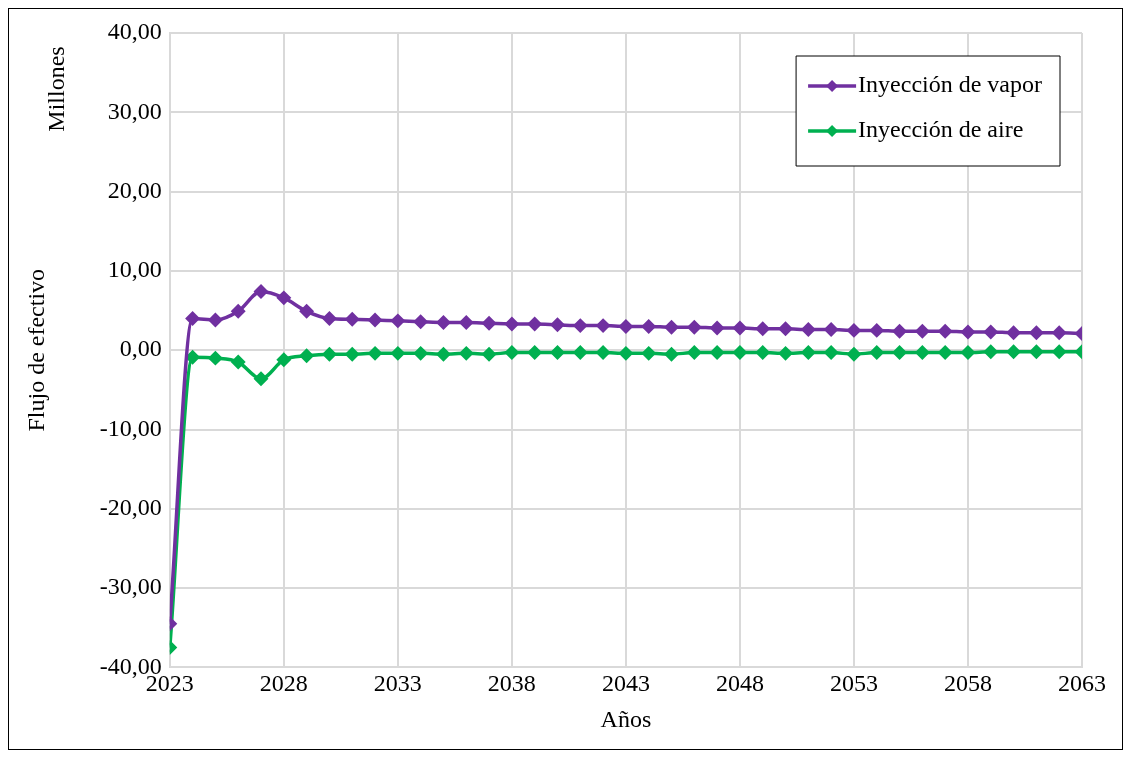  Describe the element at coordinates (739, 683) in the screenshot. I see `x-tick-label: 2048` at that location.